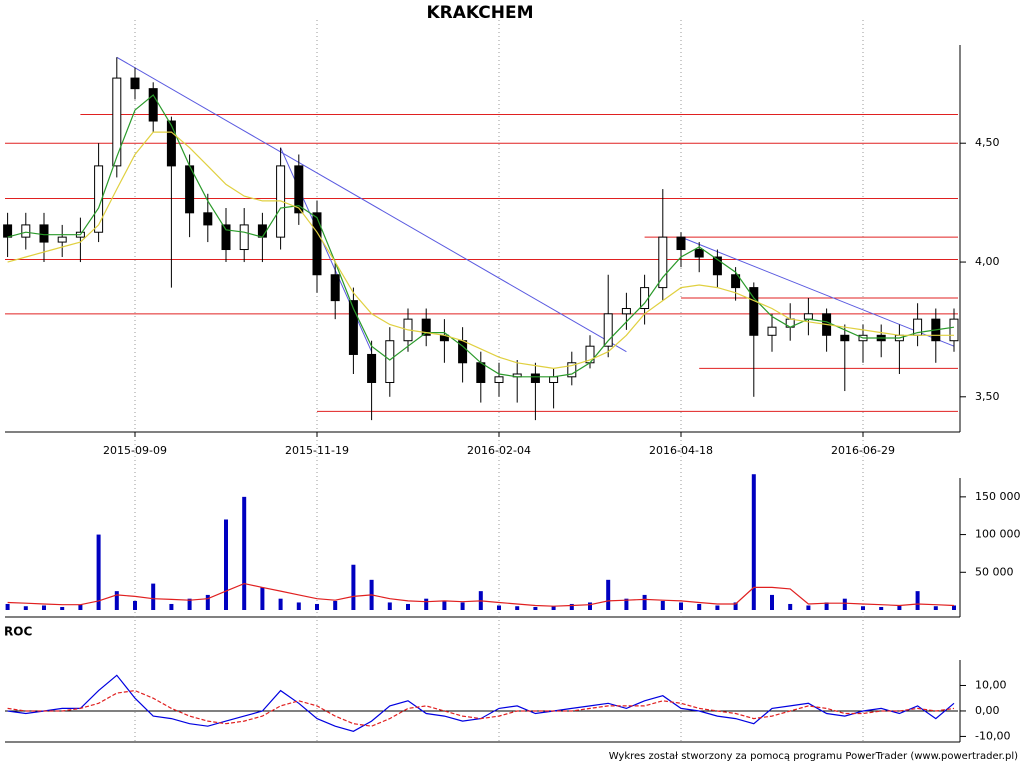  I want to click on panel-title: ROC, so click(18, 632).